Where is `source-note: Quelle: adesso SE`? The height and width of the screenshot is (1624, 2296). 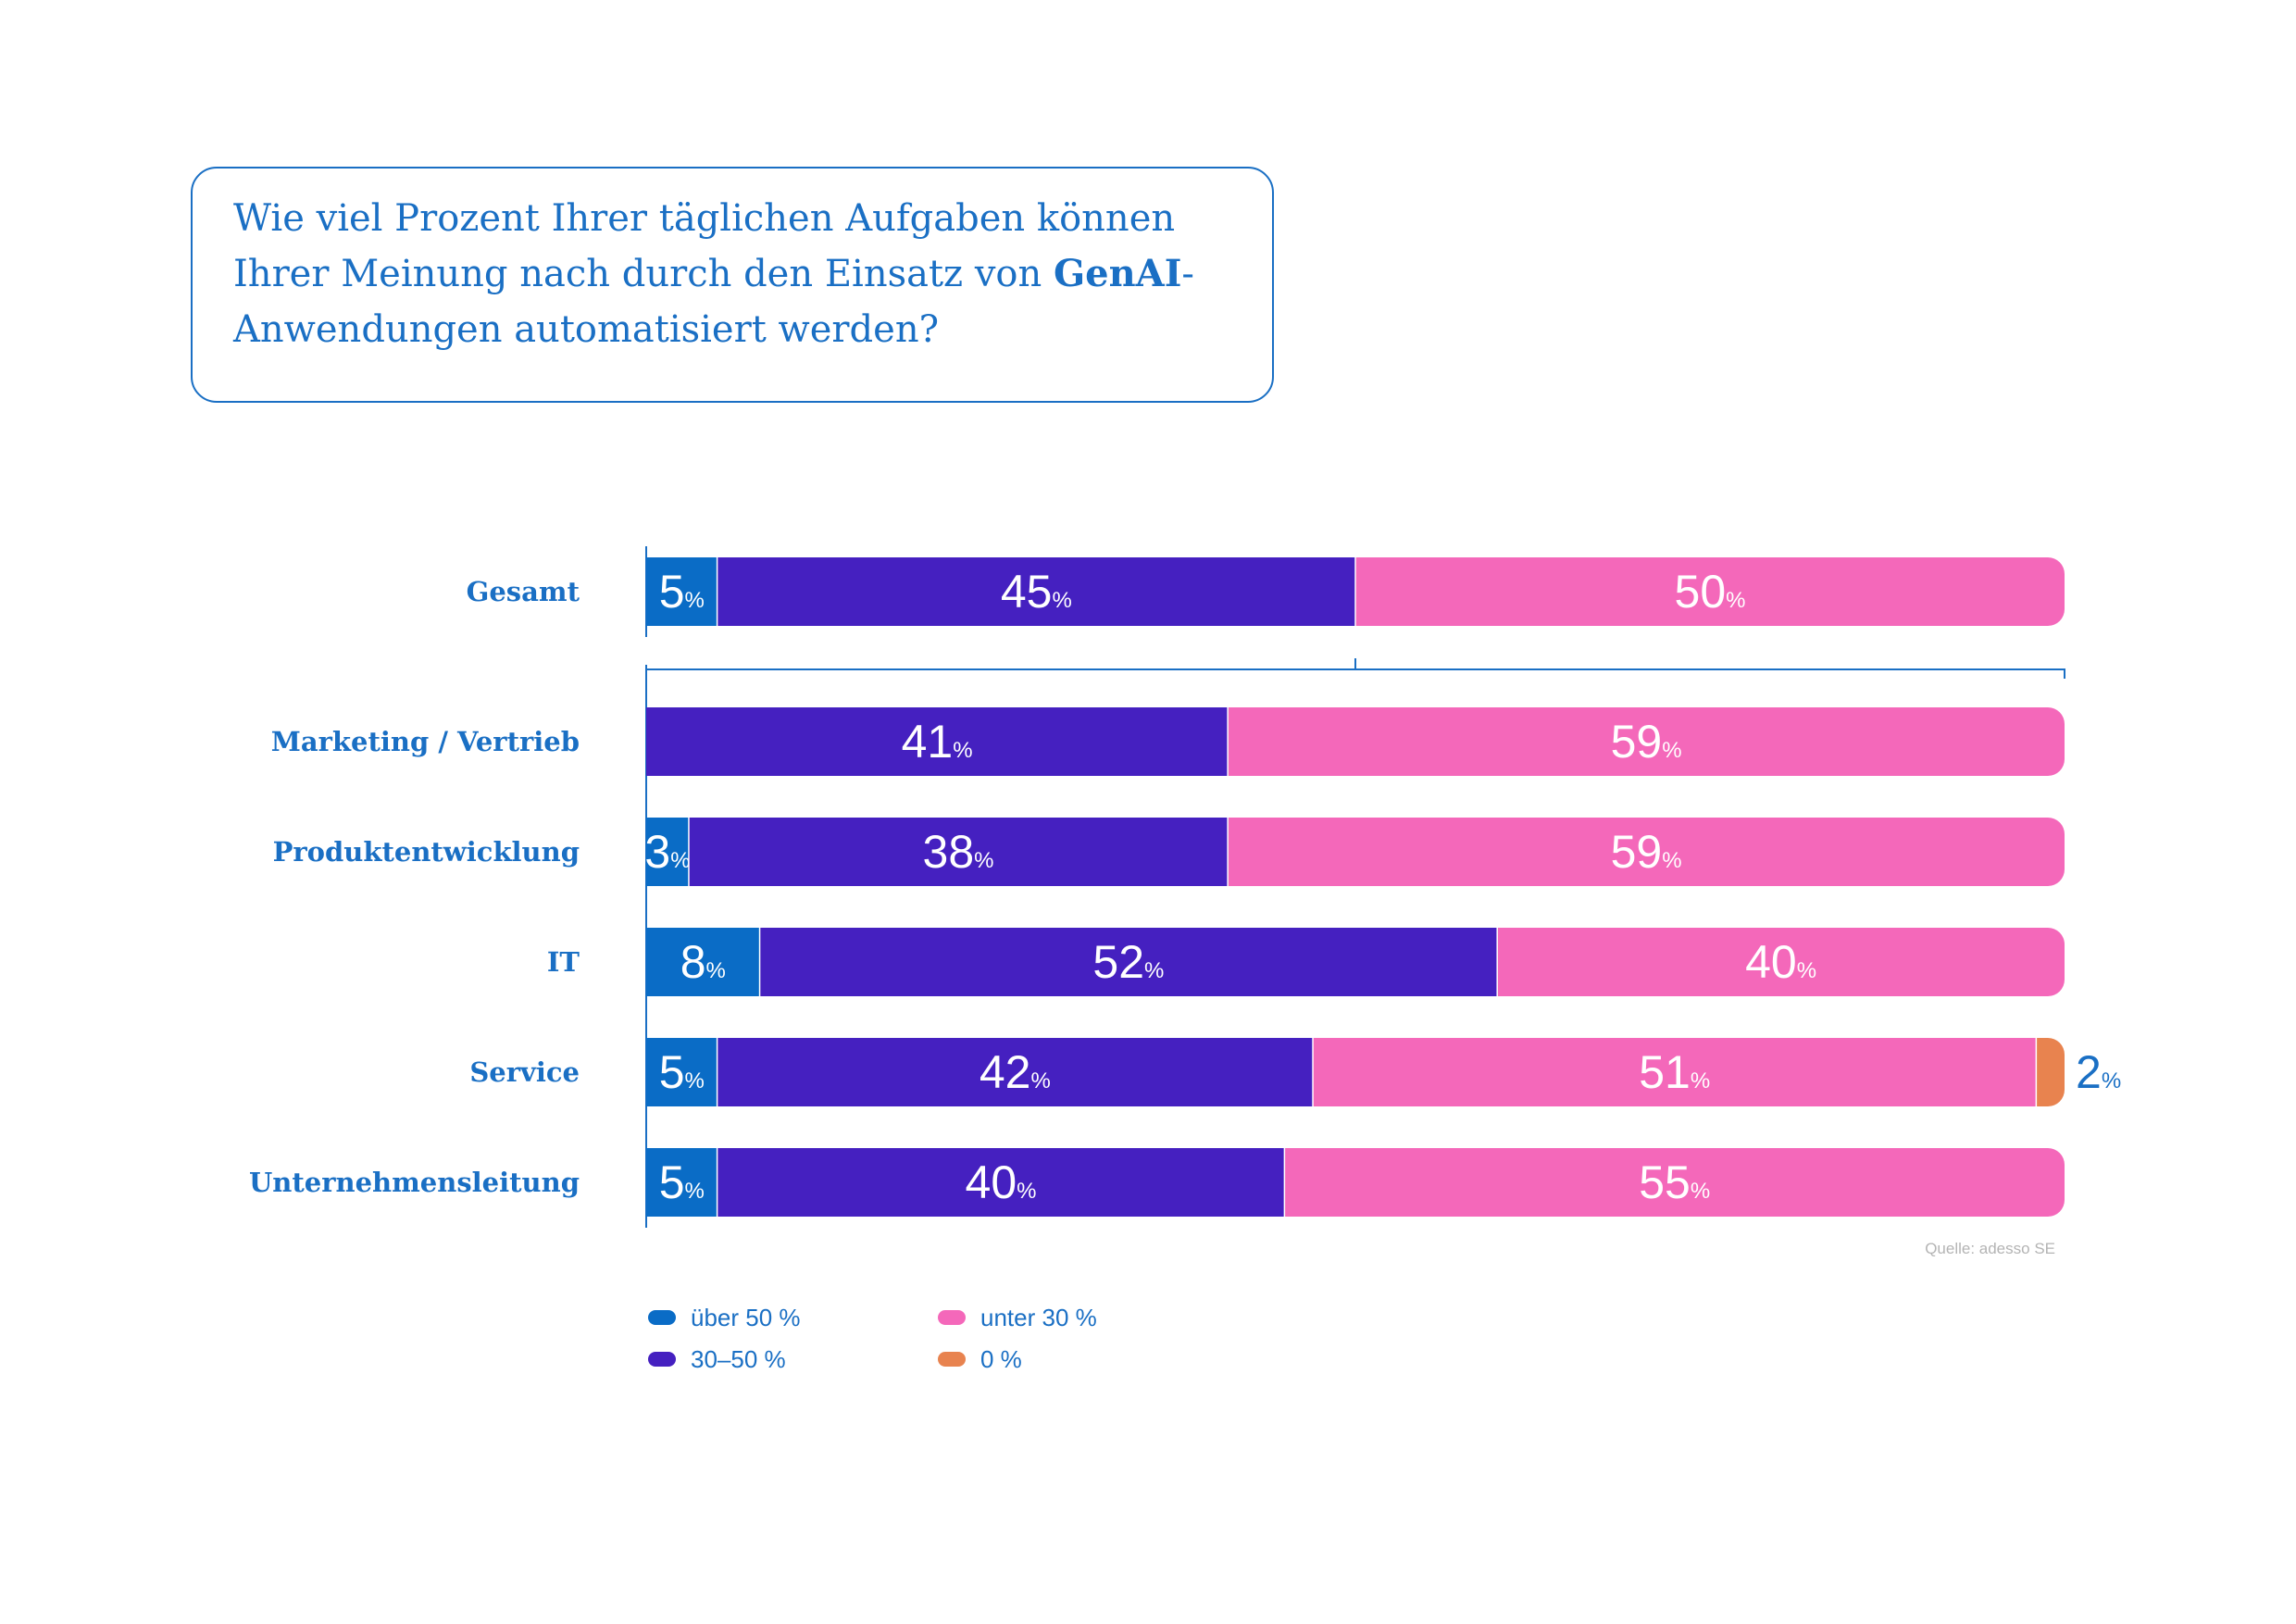 source-note: Quelle: adesso SE is located at coordinates (1990, 1248).